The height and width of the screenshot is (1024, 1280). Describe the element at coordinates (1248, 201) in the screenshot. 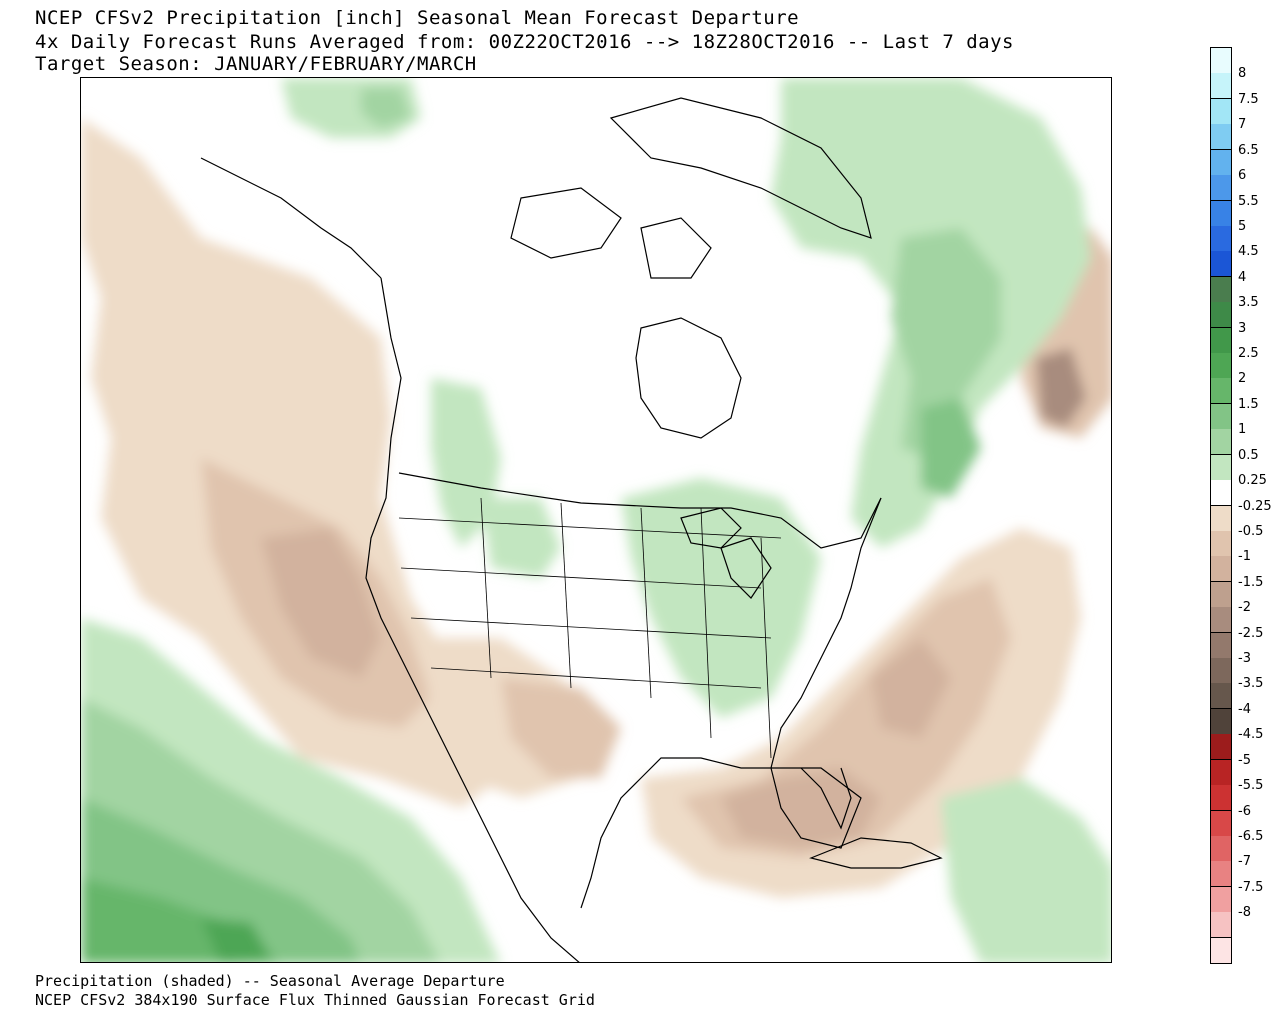

I see `color-scale-label: 5.5` at that location.